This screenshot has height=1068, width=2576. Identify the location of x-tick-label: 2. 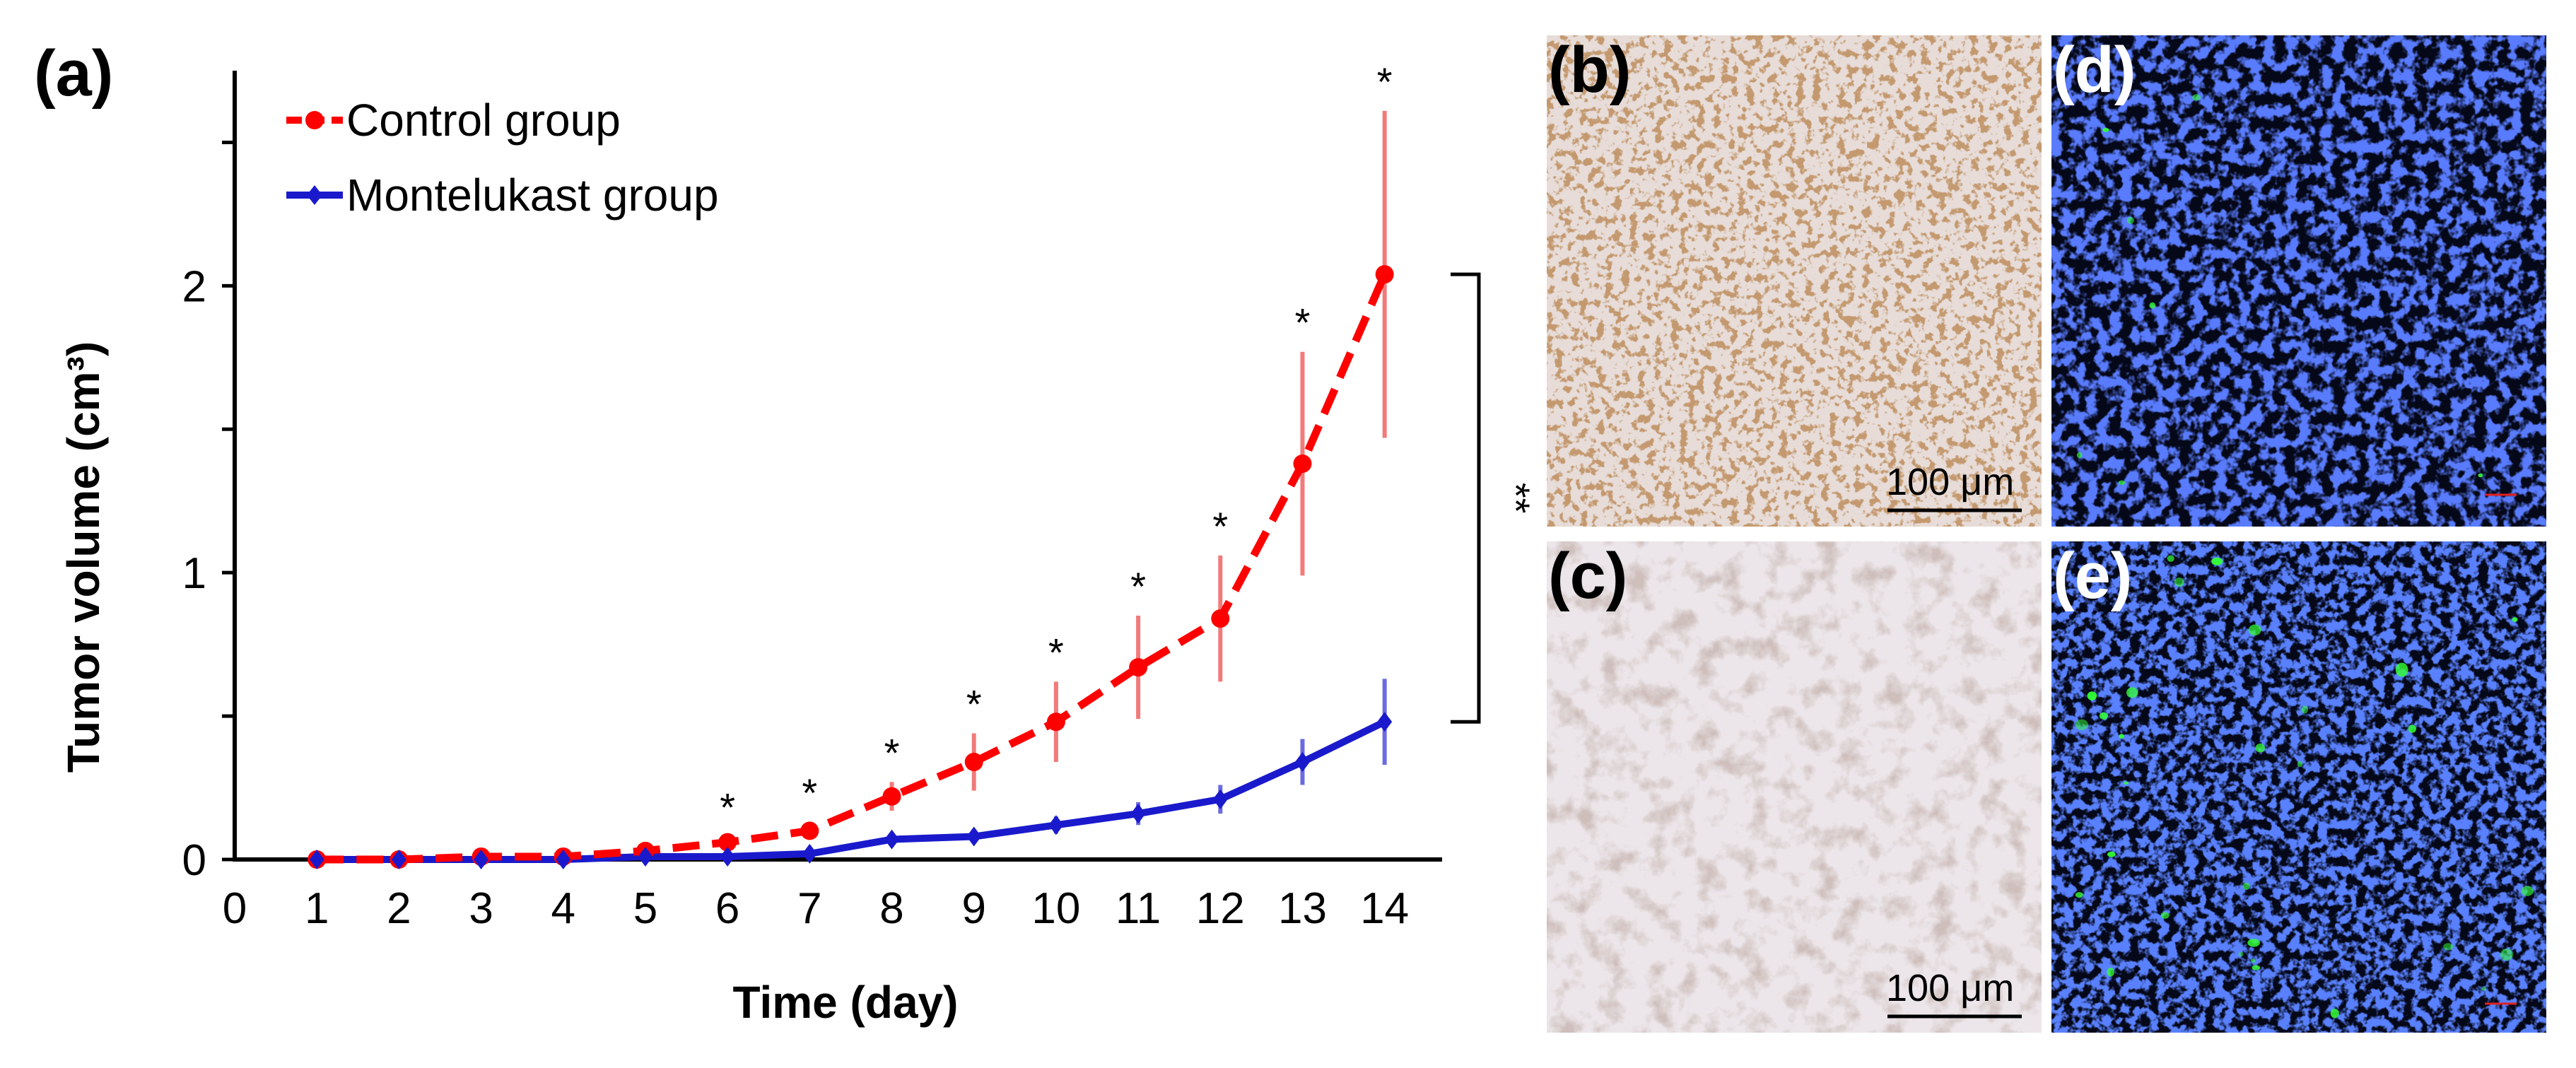
(399, 908).